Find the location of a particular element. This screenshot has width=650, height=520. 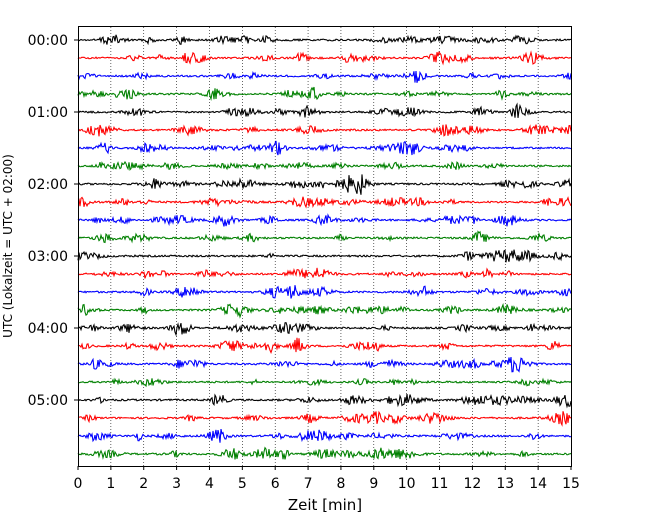

y-axis: 00:00 01:00 02:00 03:00 04:00 05:00 is located at coordinates (53, 221).